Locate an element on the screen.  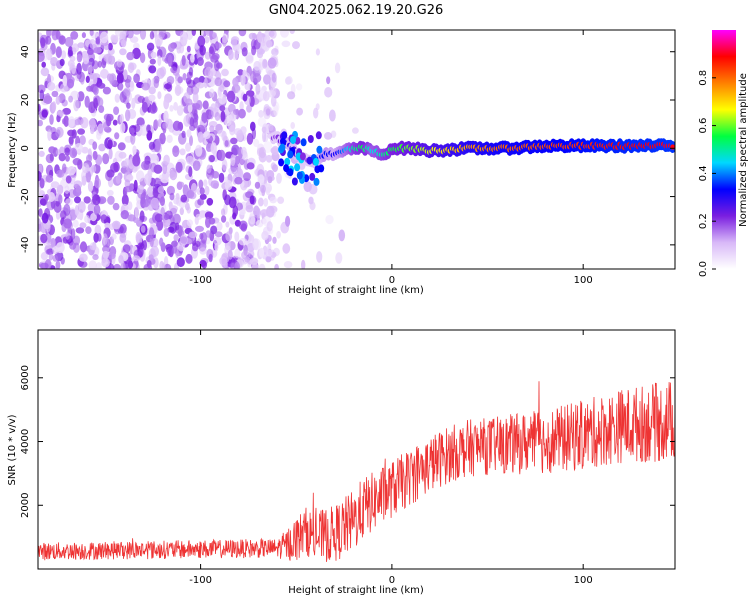
figure-title: GN04.2025.062.19.20.G26 is located at coordinates (356, 10).